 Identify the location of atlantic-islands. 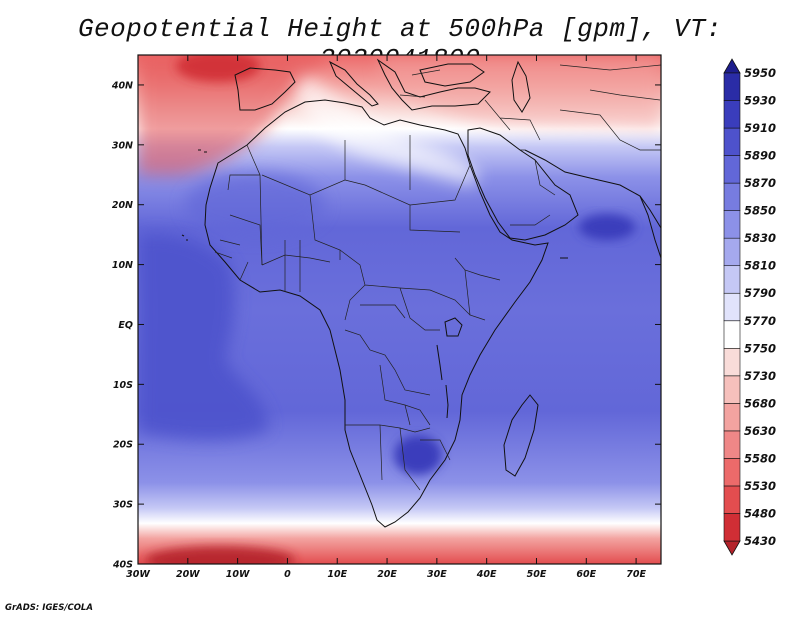
(194, 195).